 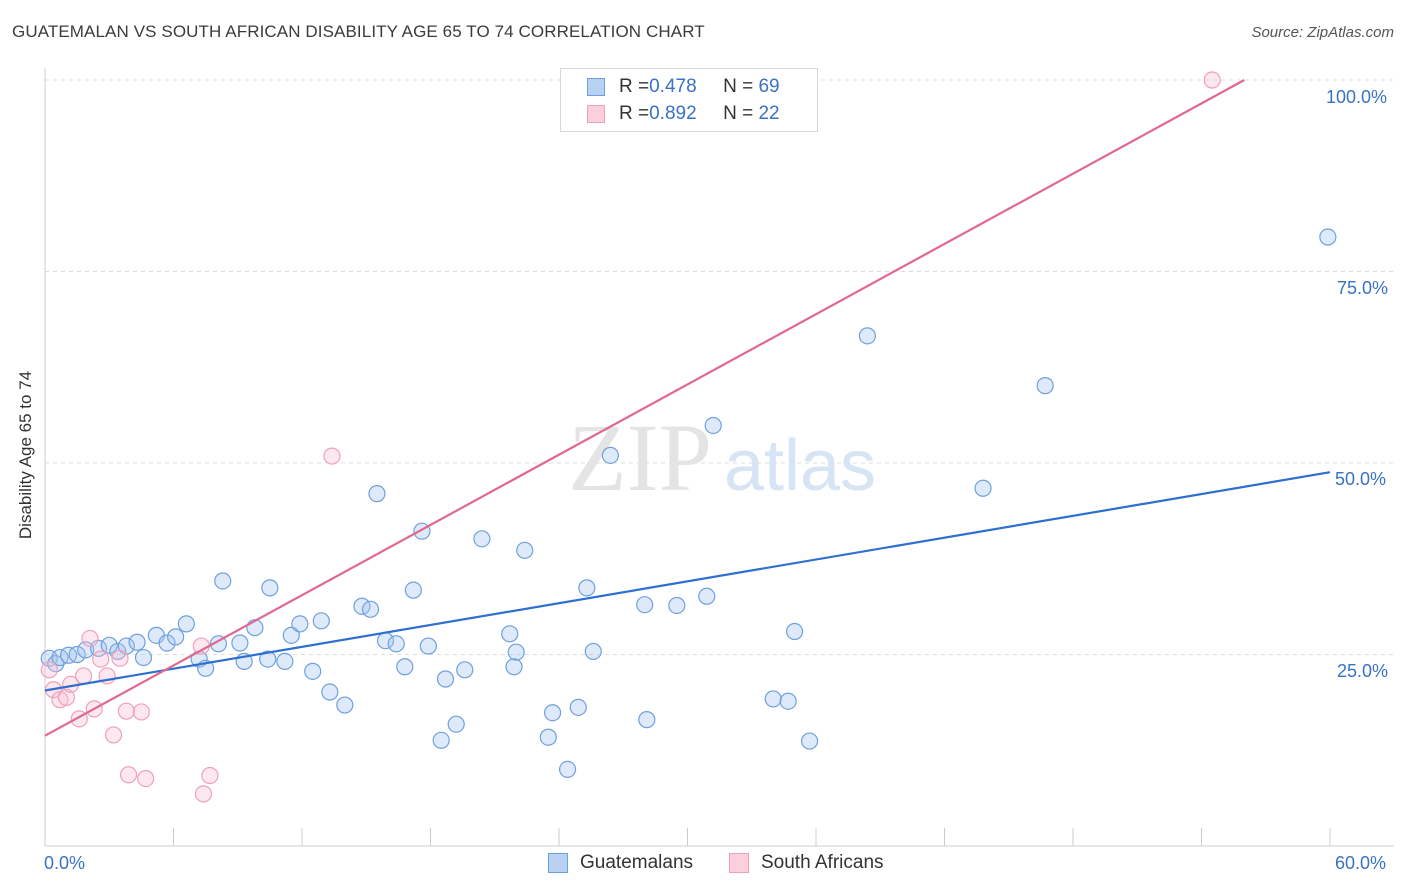 I want to click on y-tick-label-100: 100.0%, so click(x=1357, y=97).